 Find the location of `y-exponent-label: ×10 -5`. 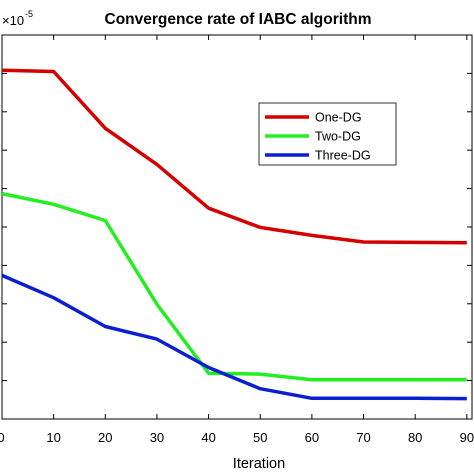

y-exponent-label: ×10 -5 is located at coordinates (17, 18).